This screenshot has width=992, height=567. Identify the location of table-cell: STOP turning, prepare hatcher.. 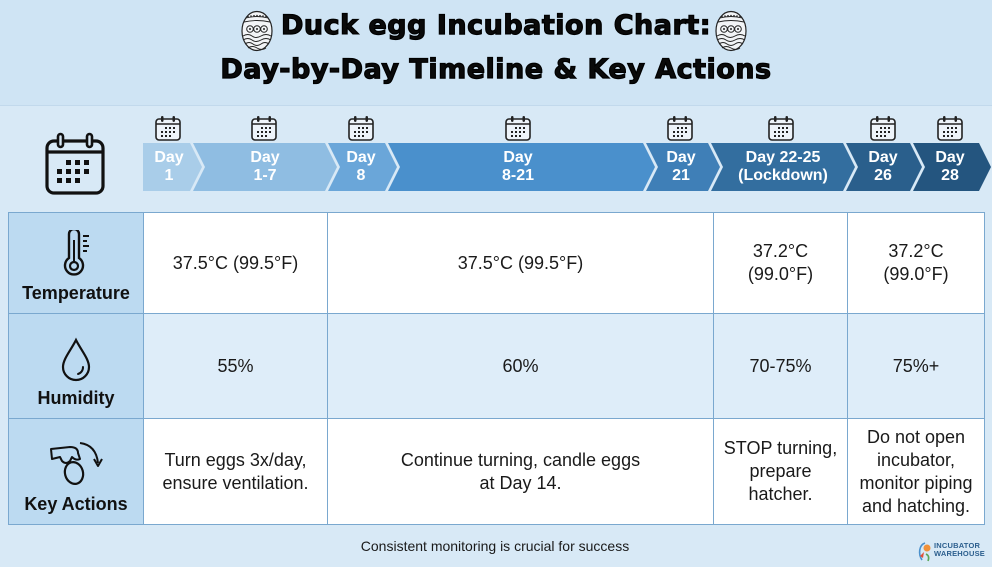
(781, 471).